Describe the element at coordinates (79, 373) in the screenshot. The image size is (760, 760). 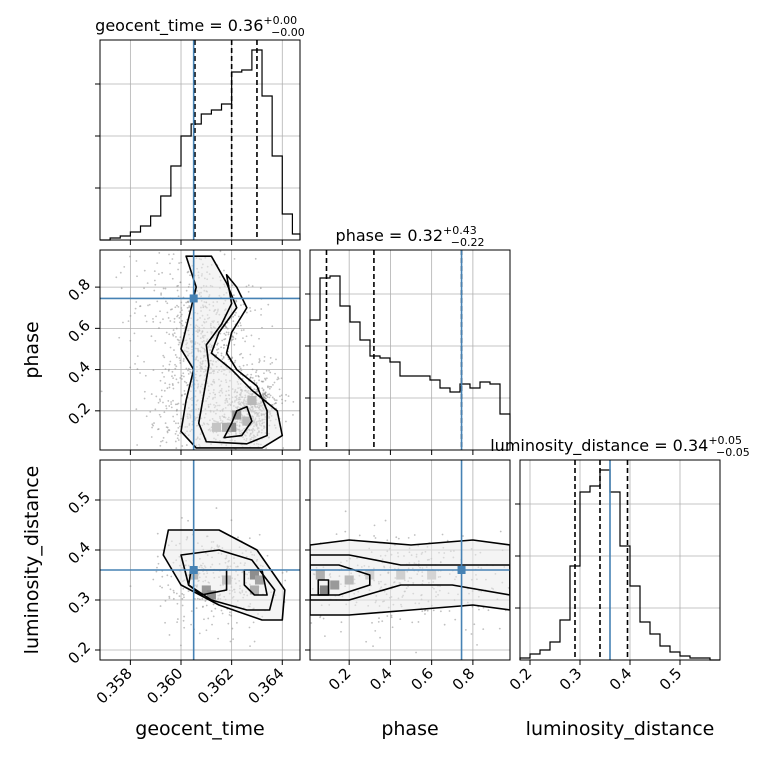
I see `ytick-label-phase-1: 0.4` at that location.